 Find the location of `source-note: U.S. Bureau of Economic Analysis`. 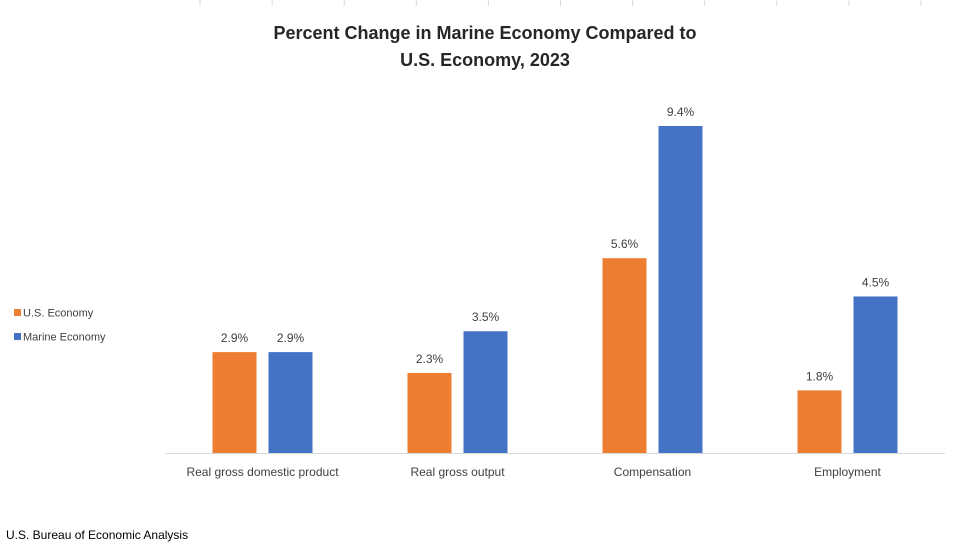

source-note: U.S. Bureau of Economic Analysis is located at coordinates (97, 535).